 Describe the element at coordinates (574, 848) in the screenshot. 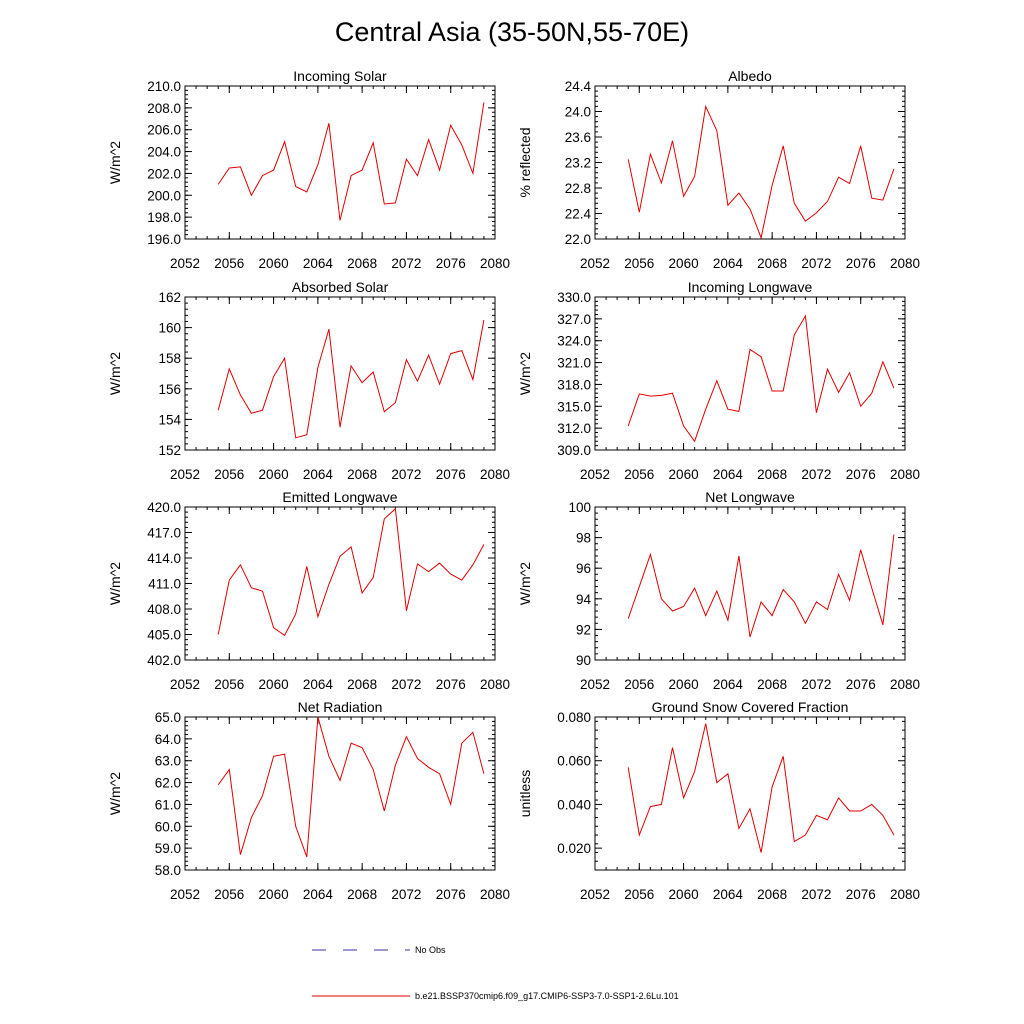

I see `y-tick-label: 0.020` at that location.